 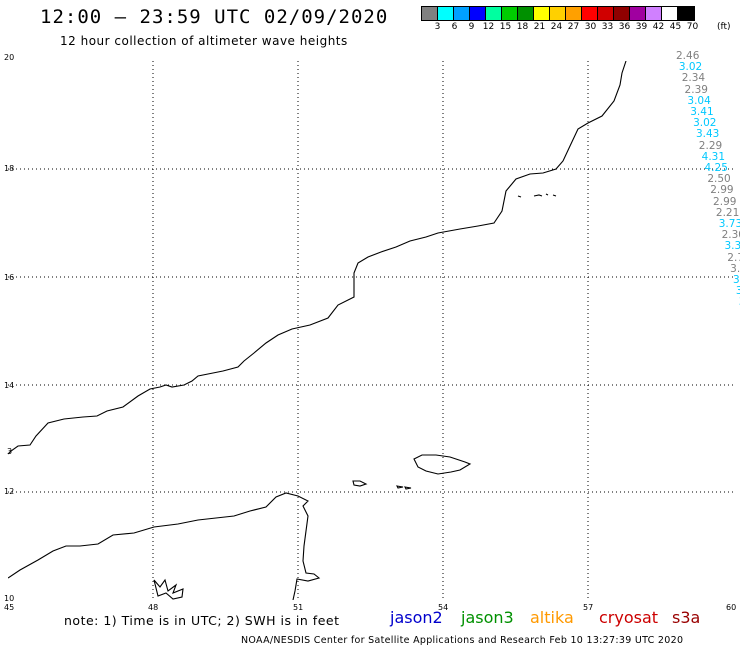 What do you see at coordinates (737, 291) in the screenshot?
I see `wave-height-reading: 3.20` at bounding box center [737, 291].